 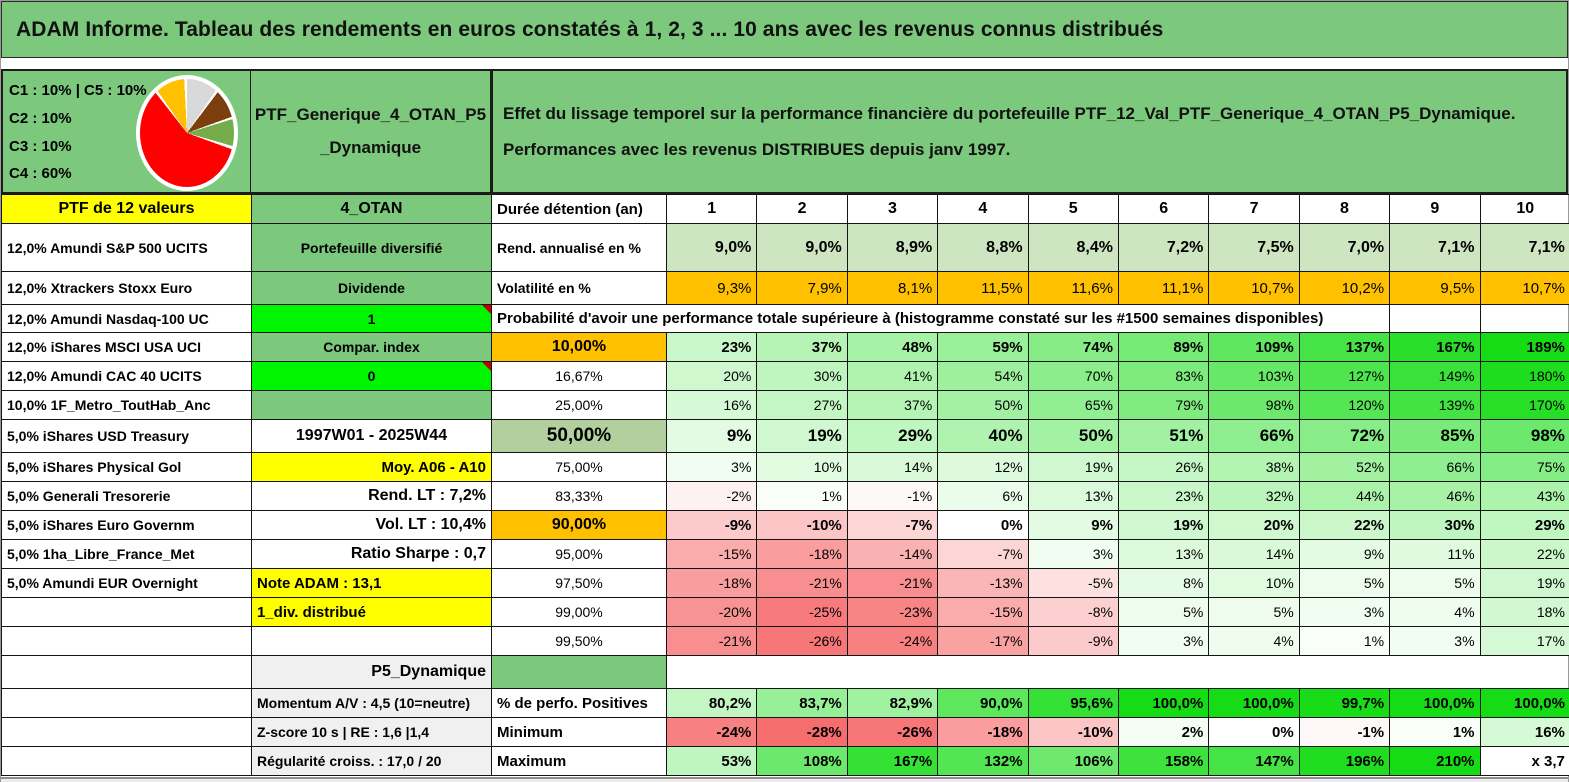 I want to click on value-cell: -28%, so click(x=802, y=732).